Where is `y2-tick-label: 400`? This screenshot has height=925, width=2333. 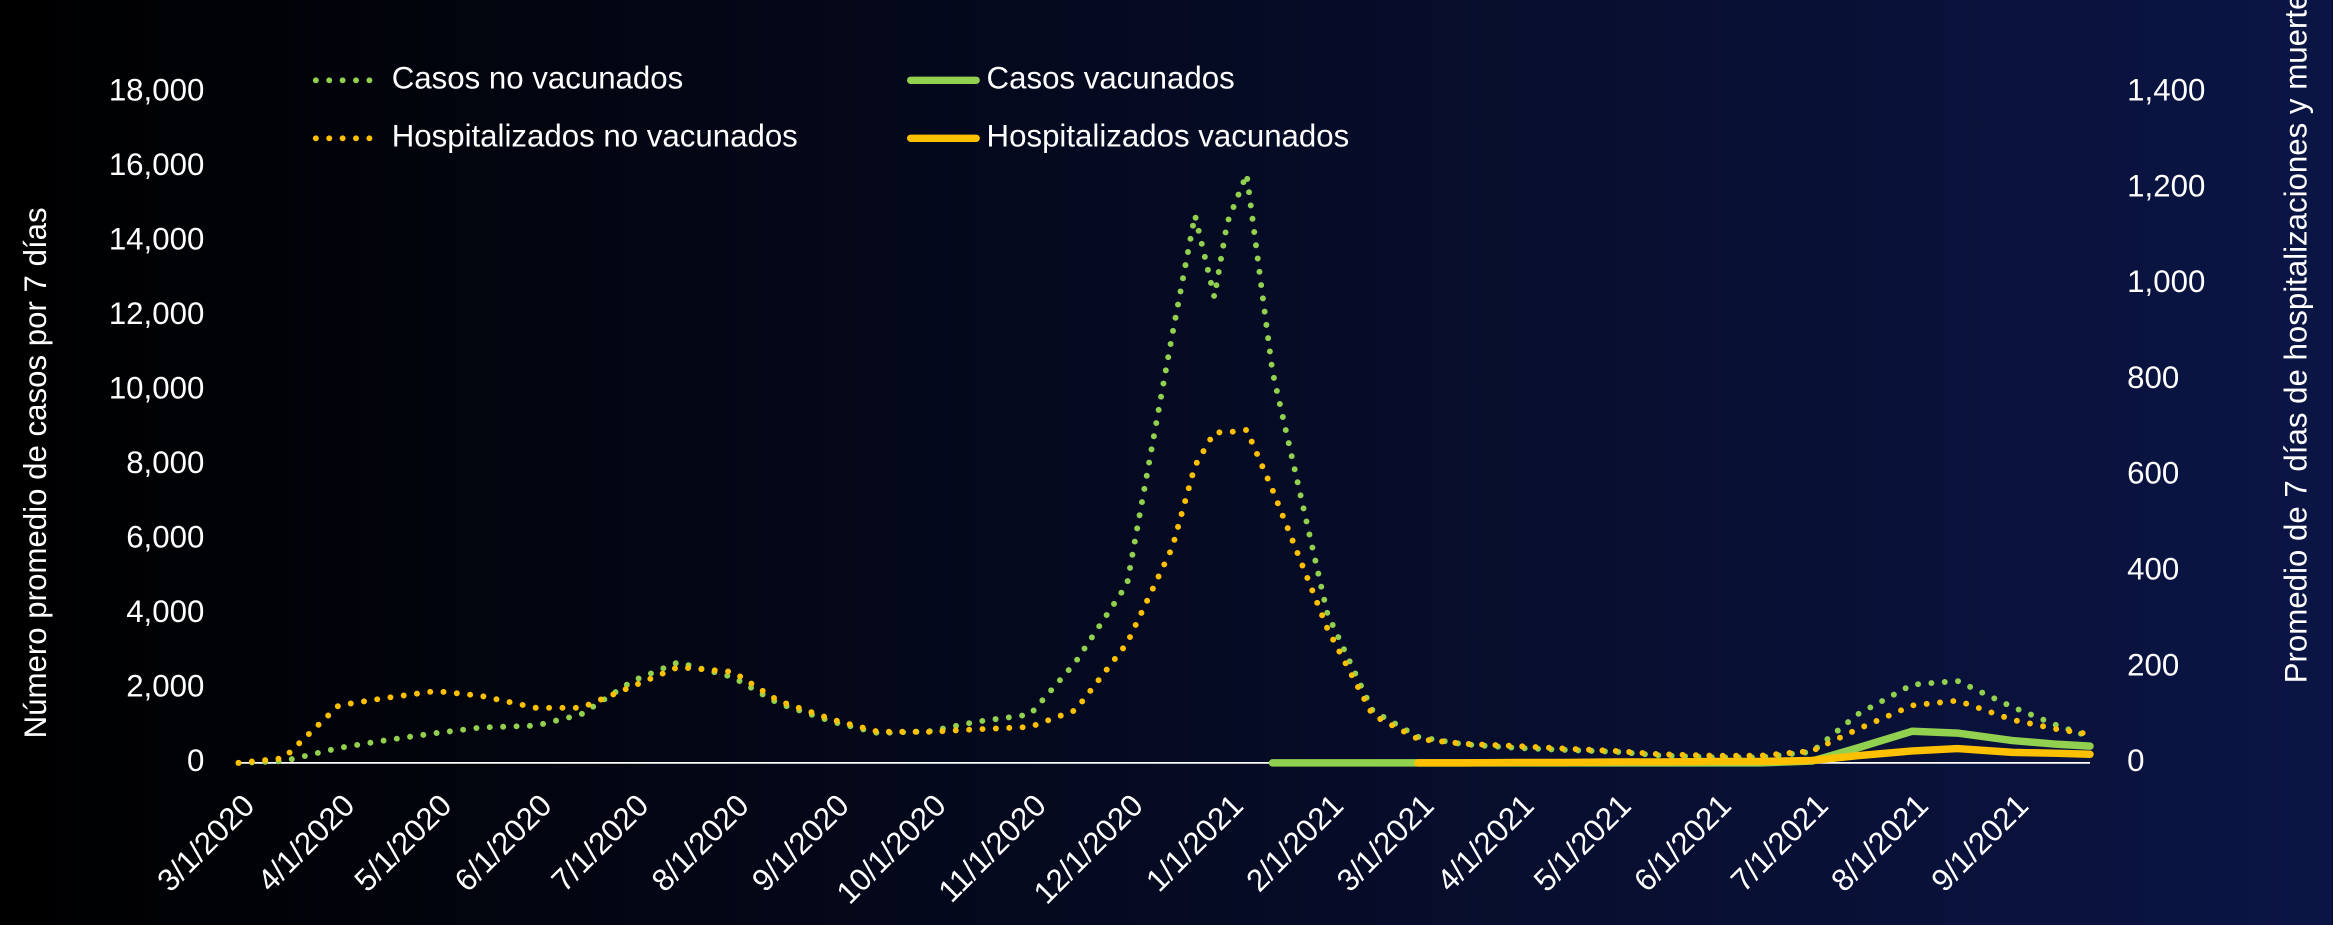
y2-tick-label: 400 is located at coordinates (2153, 569).